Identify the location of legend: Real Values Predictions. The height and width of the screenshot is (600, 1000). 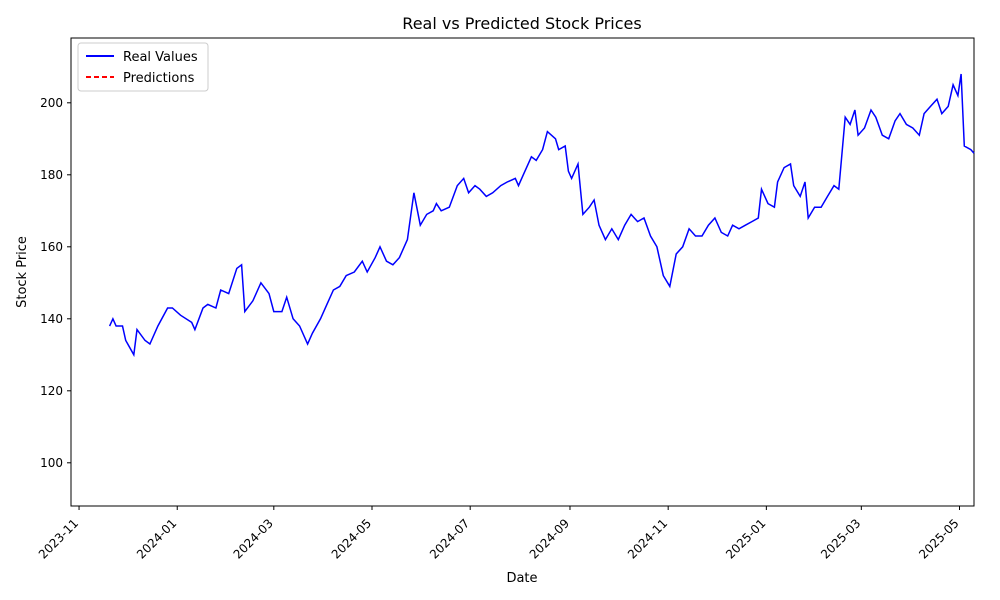
(143, 67).